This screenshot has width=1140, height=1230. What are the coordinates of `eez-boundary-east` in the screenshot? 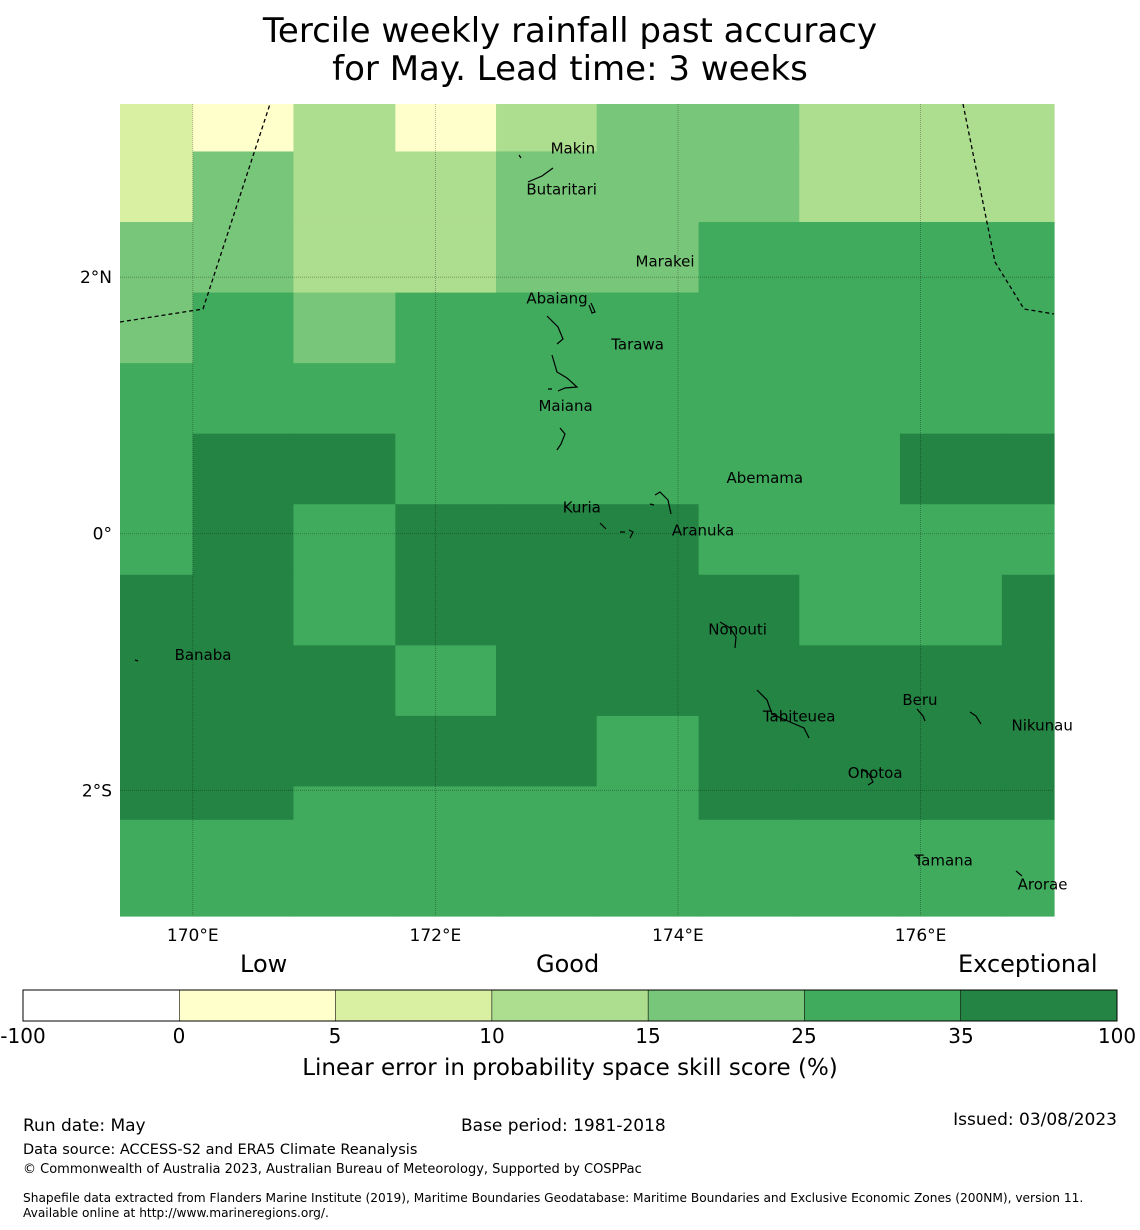 It's located at (1008, 209).